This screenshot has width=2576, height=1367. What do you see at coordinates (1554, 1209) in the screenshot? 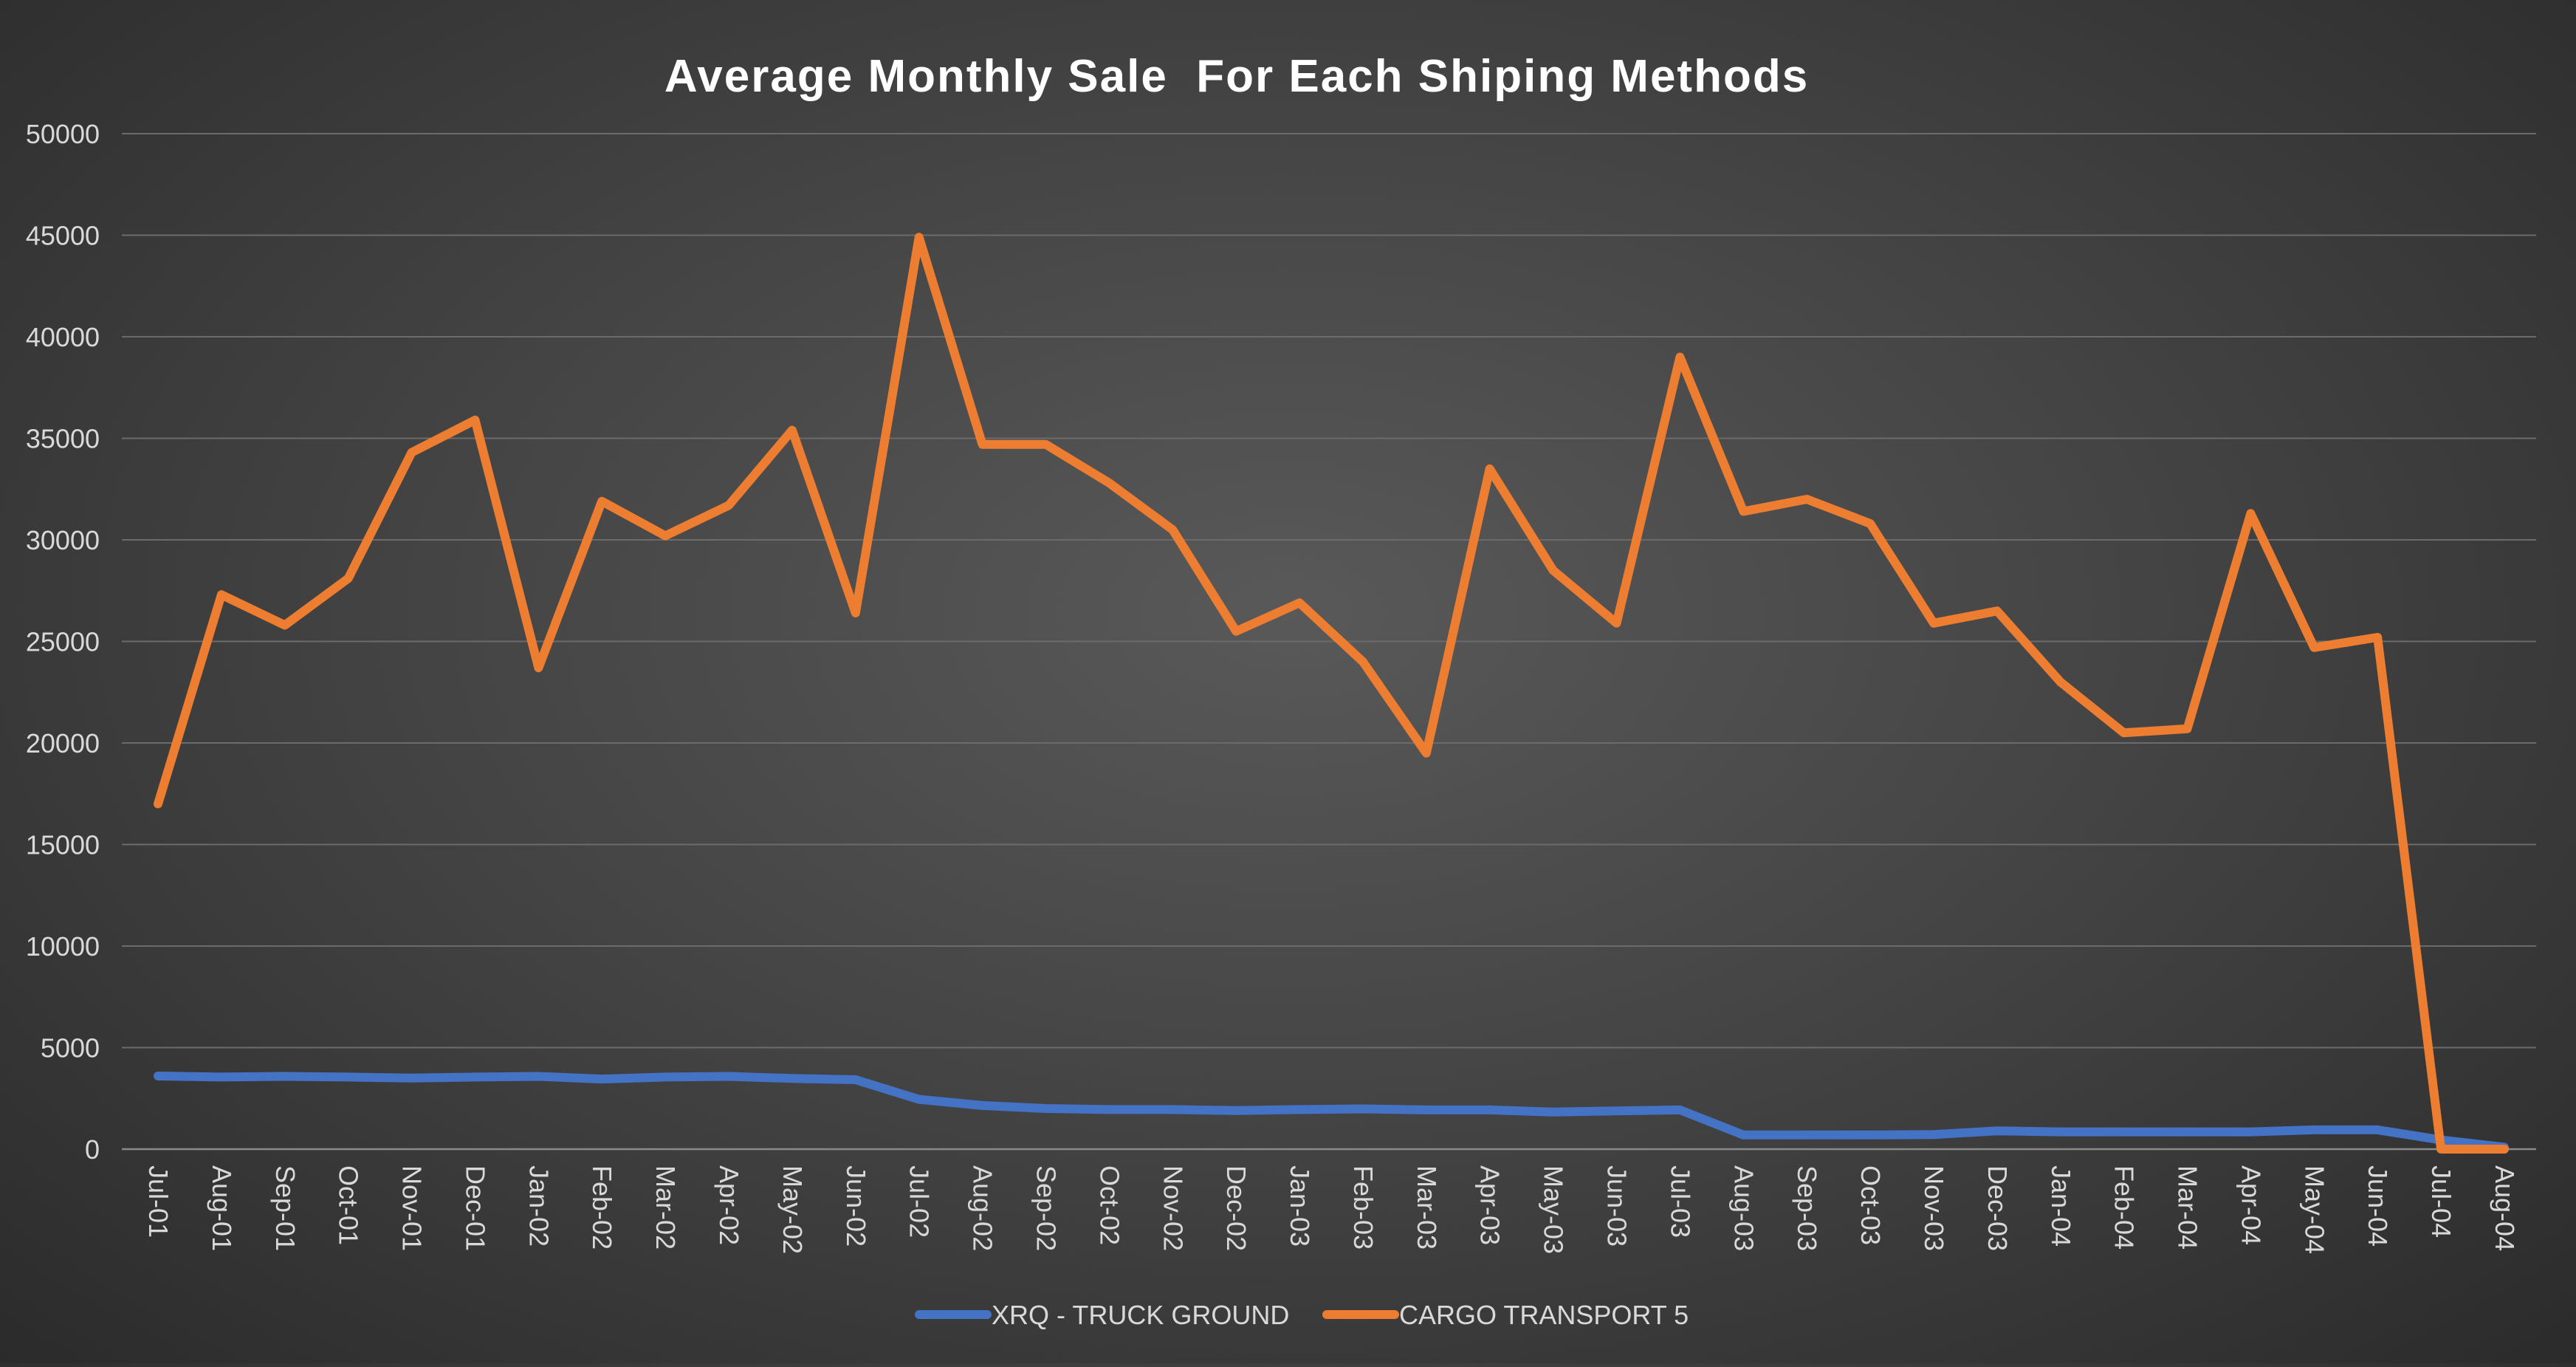
I see `x-tick-label: May-03` at bounding box center [1554, 1209].